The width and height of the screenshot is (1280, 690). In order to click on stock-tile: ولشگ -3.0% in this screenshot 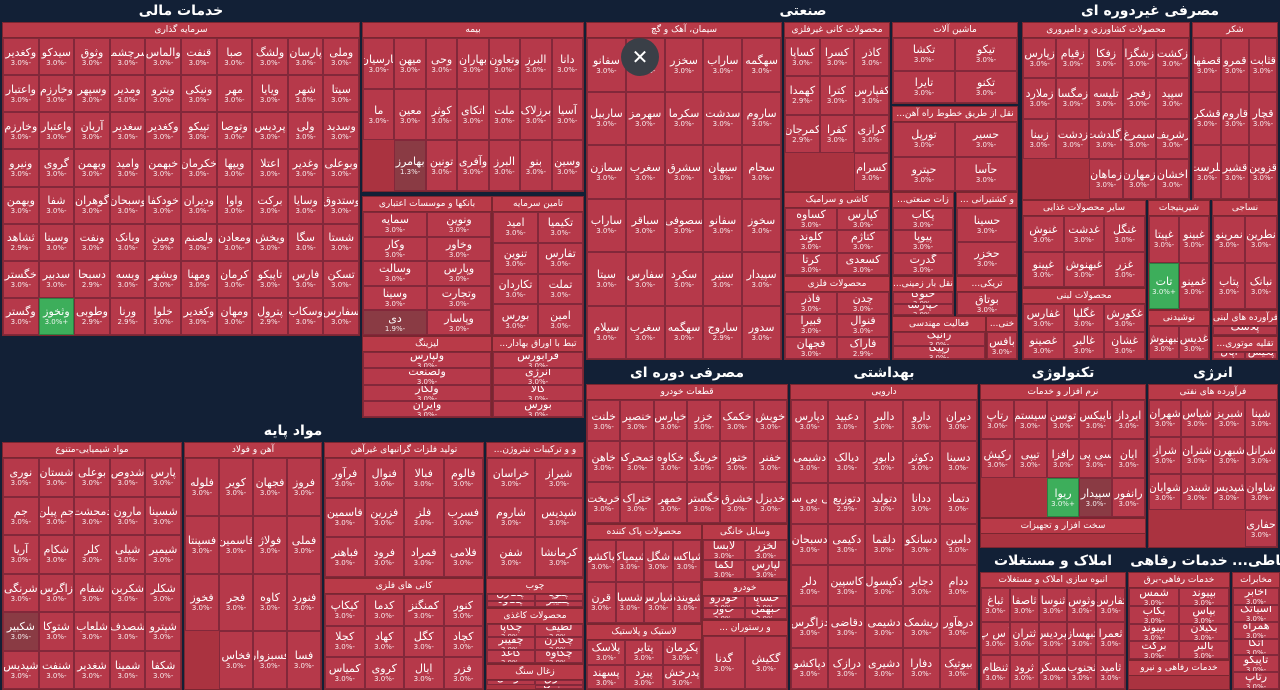, I will do `click(270, 57)`.